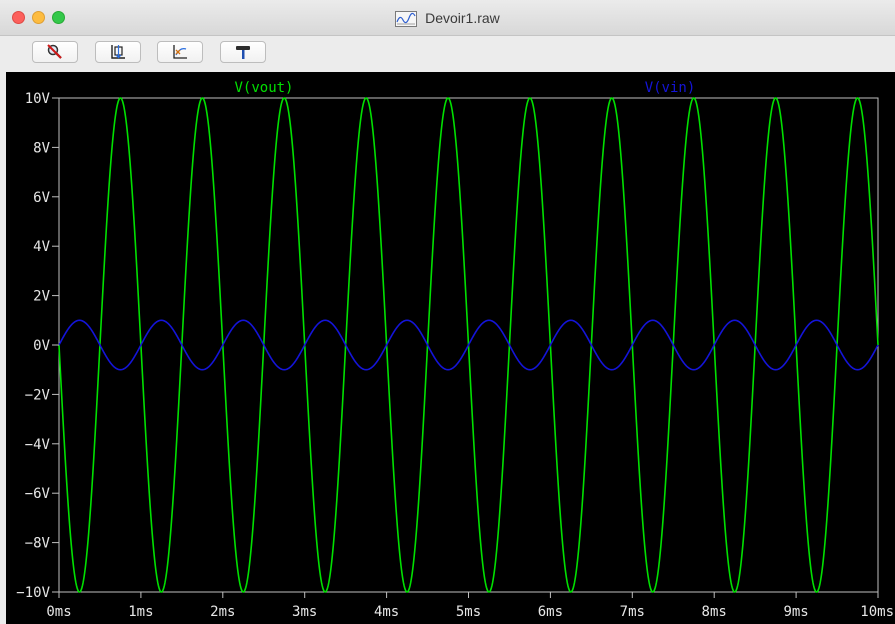  Describe the element at coordinates (38, 17) in the screenshot. I see `minimize-window-button` at that location.